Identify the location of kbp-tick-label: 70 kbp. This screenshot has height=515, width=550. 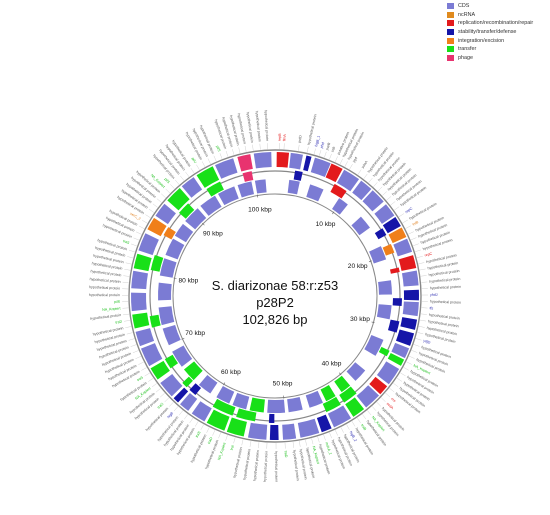
(195, 333).